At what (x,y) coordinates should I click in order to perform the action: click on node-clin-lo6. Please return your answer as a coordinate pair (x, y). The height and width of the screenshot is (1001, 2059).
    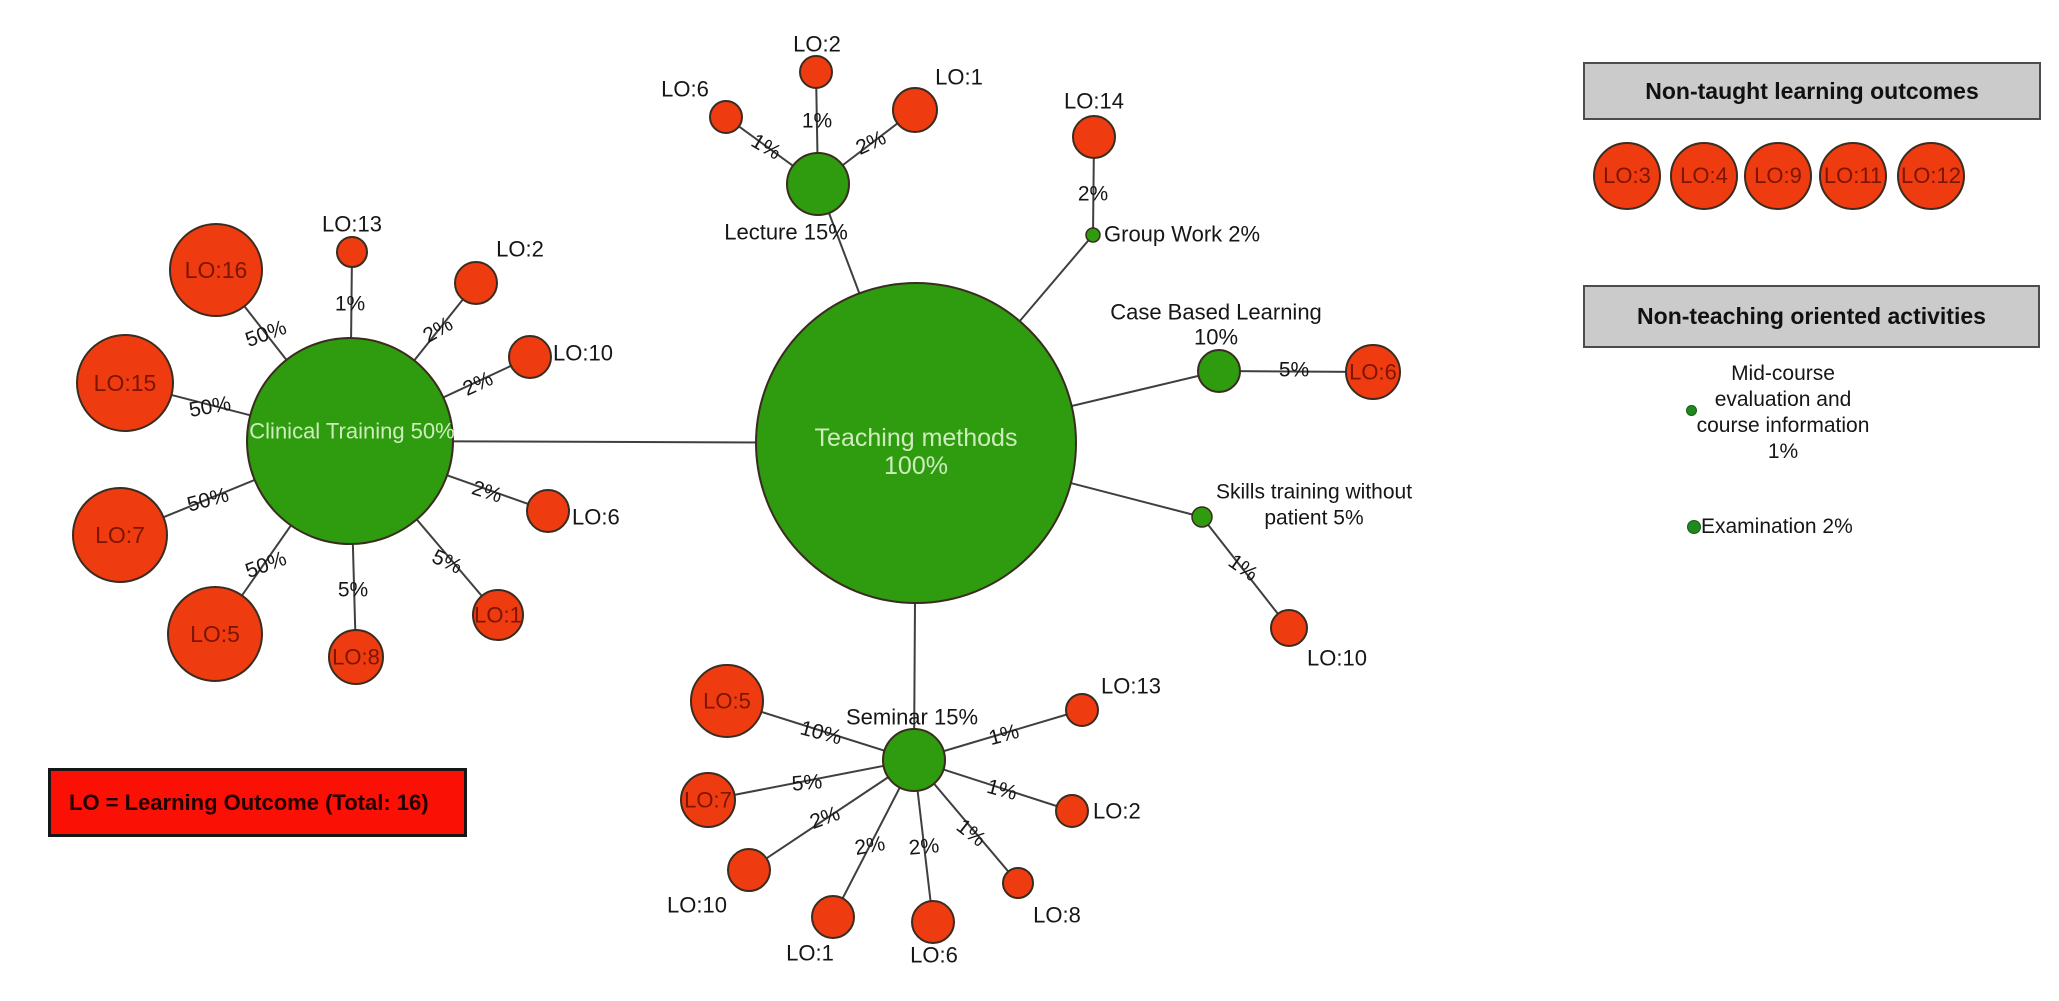
    Looking at the image, I should click on (548, 511).